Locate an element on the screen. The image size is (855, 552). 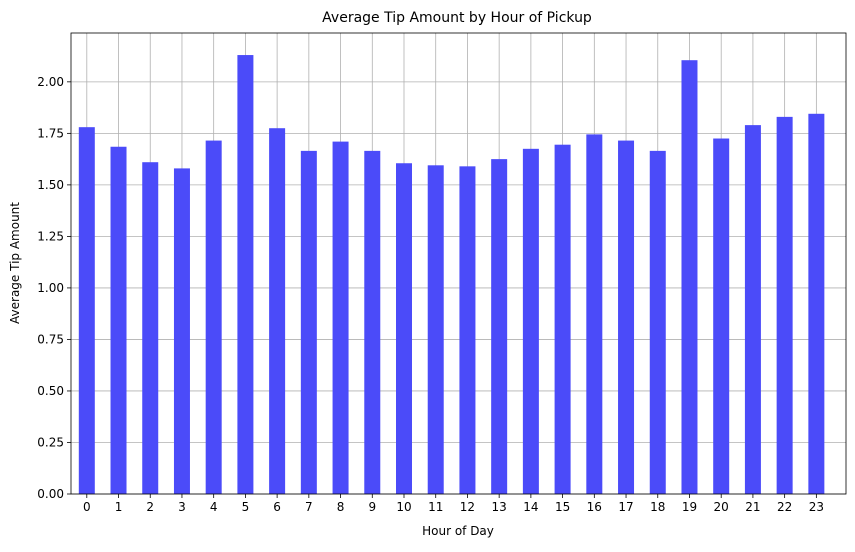
y-tick-label: 0.75 is located at coordinates (50, 339).